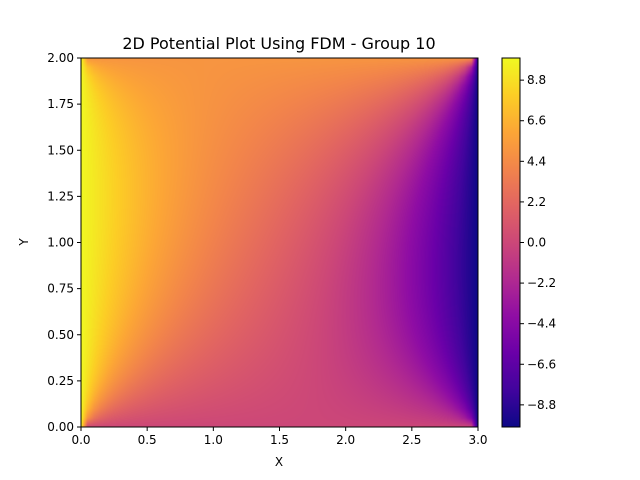  What do you see at coordinates (536, 202) in the screenshot?
I see `colorbar-tick-label: 2.2` at bounding box center [536, 202].